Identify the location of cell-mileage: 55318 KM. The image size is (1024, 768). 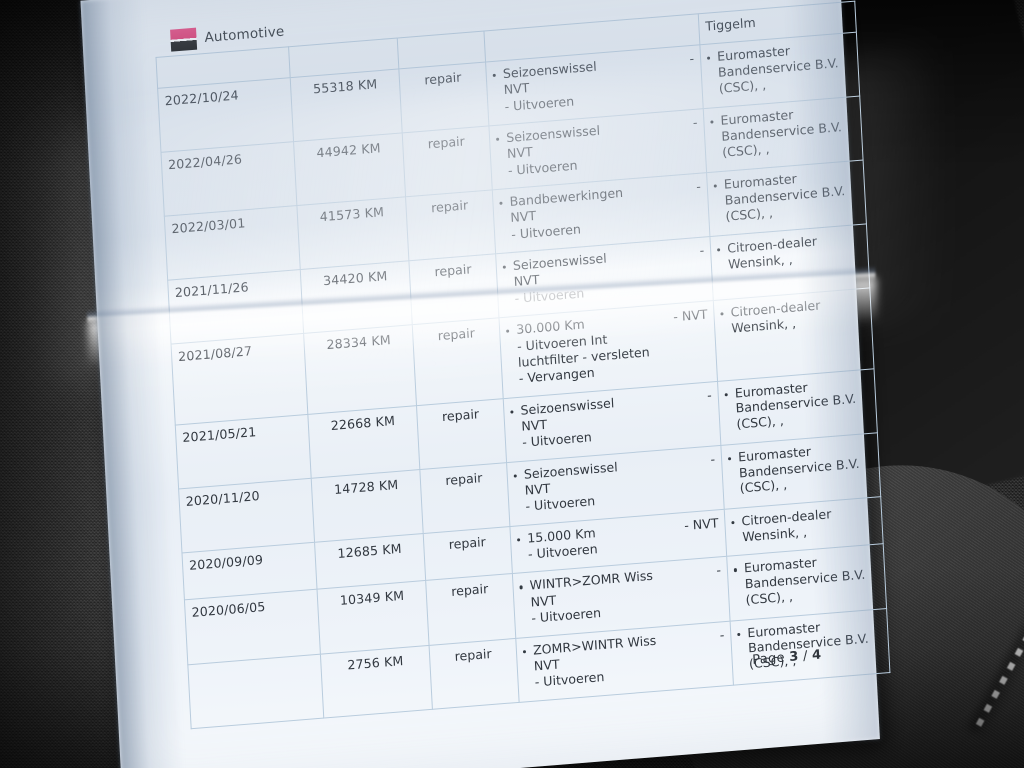
(346, 105).